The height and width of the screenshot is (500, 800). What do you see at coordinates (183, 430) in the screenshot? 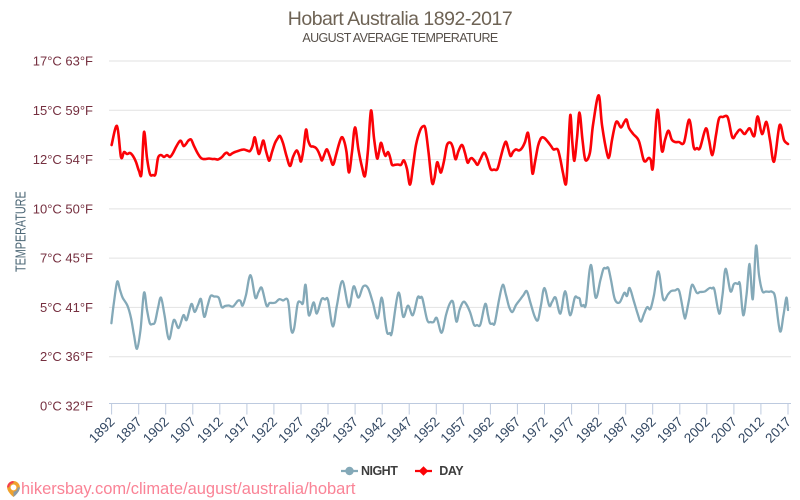
I see `svg-text: 1907` at bounding box center [183, 430].